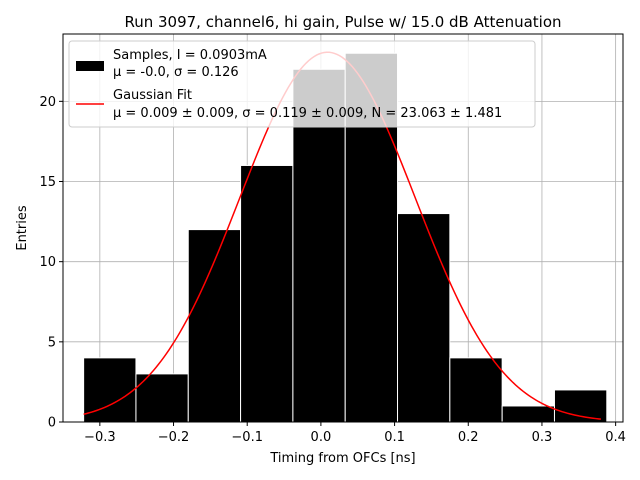 The height and width of the screenshot is (480, 640). Describe the element at coordinates (542, 437) in the screenshot. I see `x-tick-label: 0.3` at that location.